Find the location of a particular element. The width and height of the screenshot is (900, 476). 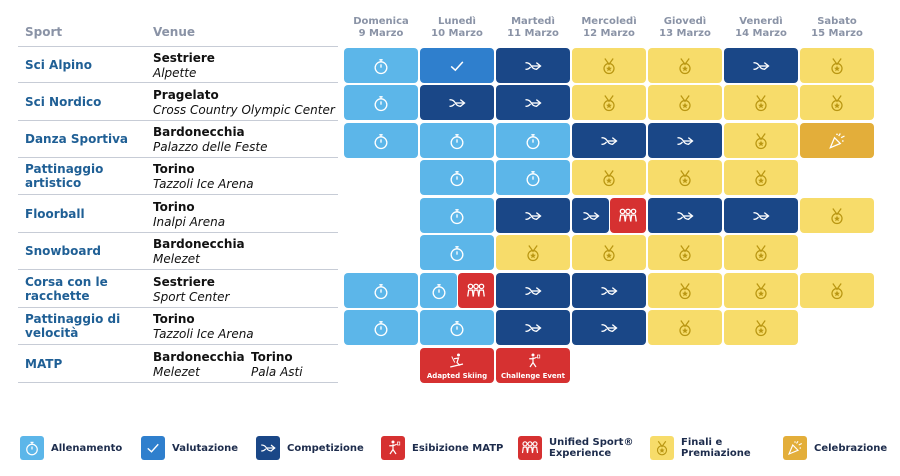

sport-name: Pattinaggio di velocità is located at coordinates (73, 326).